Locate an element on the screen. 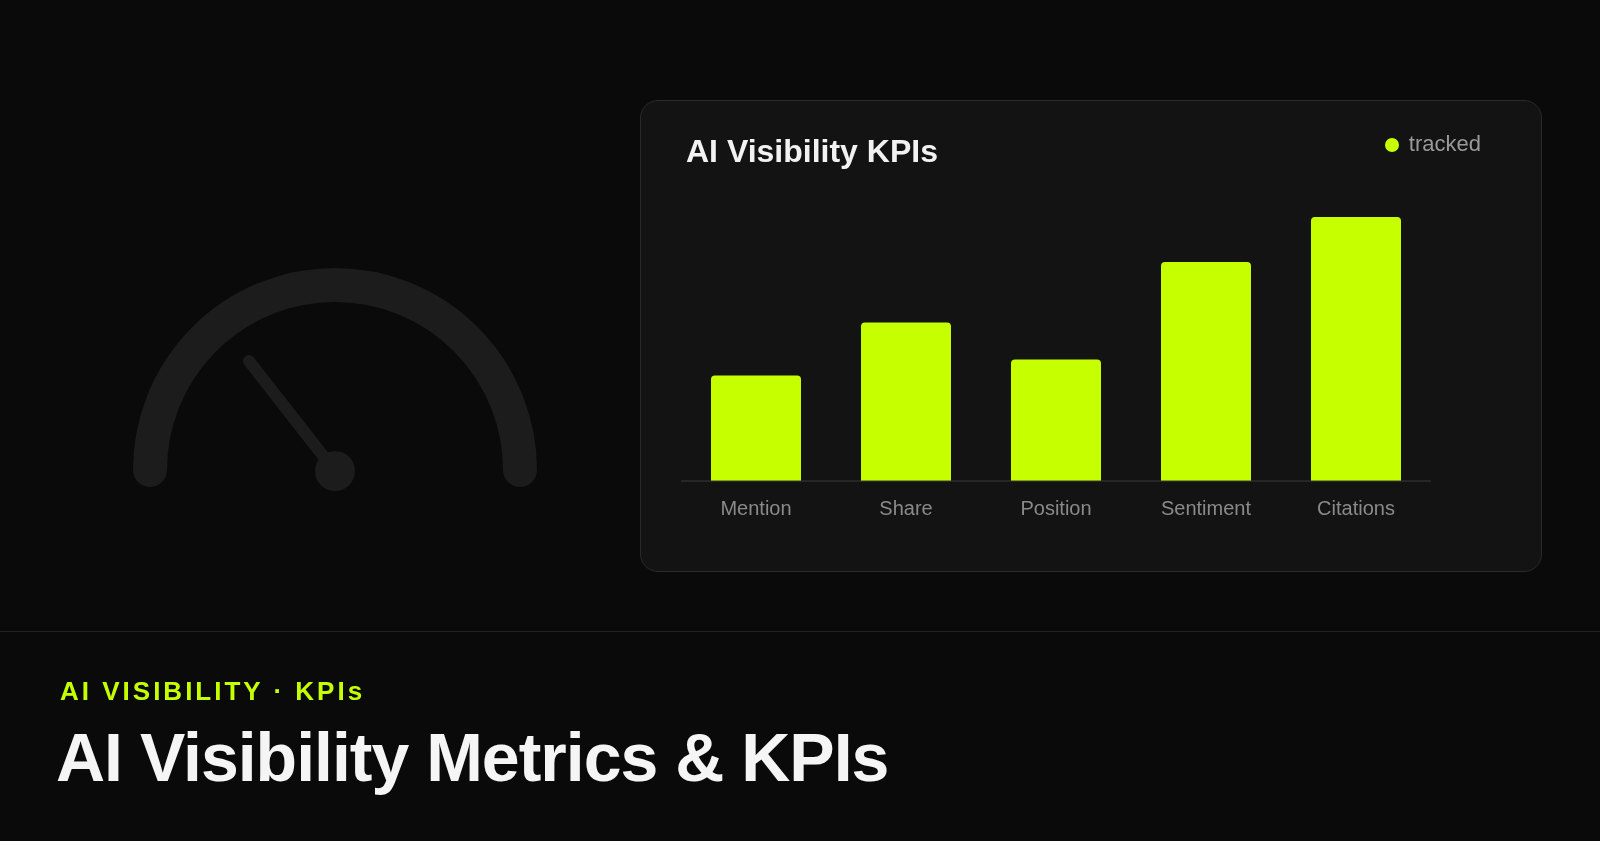 This screenshot has width=1600, height=841. x-tick-label: Position is located at coordinates (1056, 508).